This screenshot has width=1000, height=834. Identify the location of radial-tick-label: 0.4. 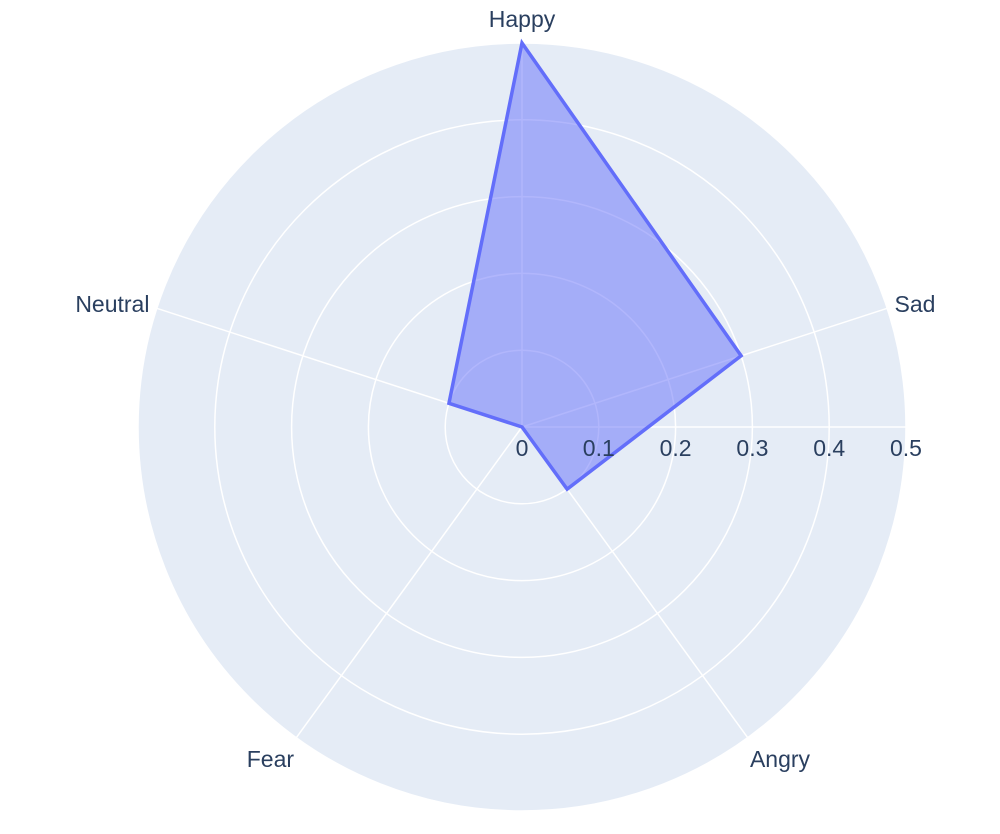
(829, 448).